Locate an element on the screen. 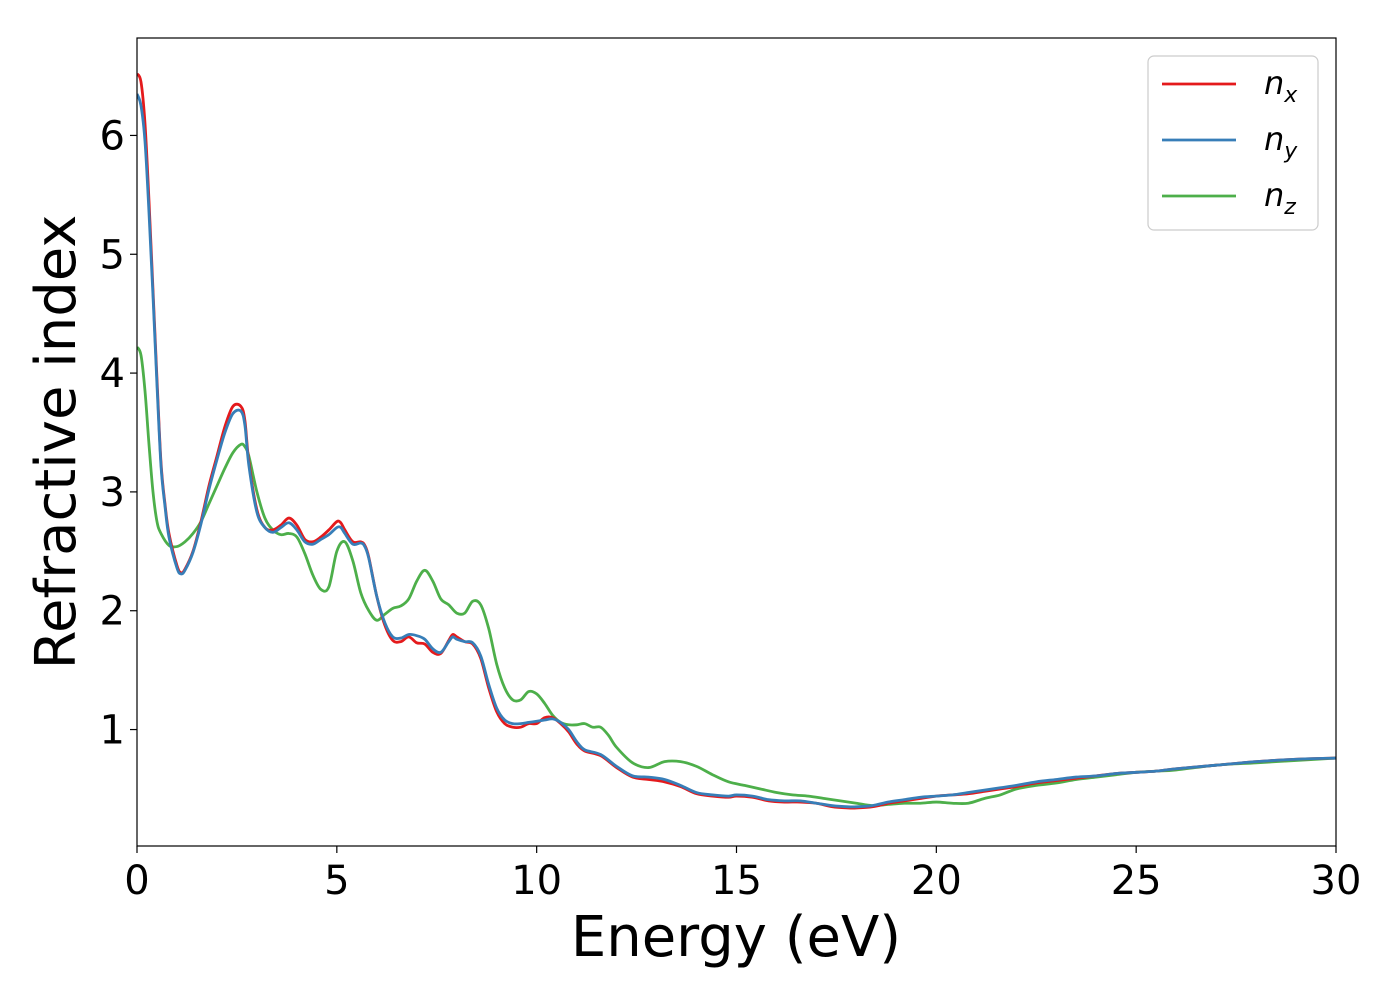  legend-frame is located at coordinates (1233, 143).